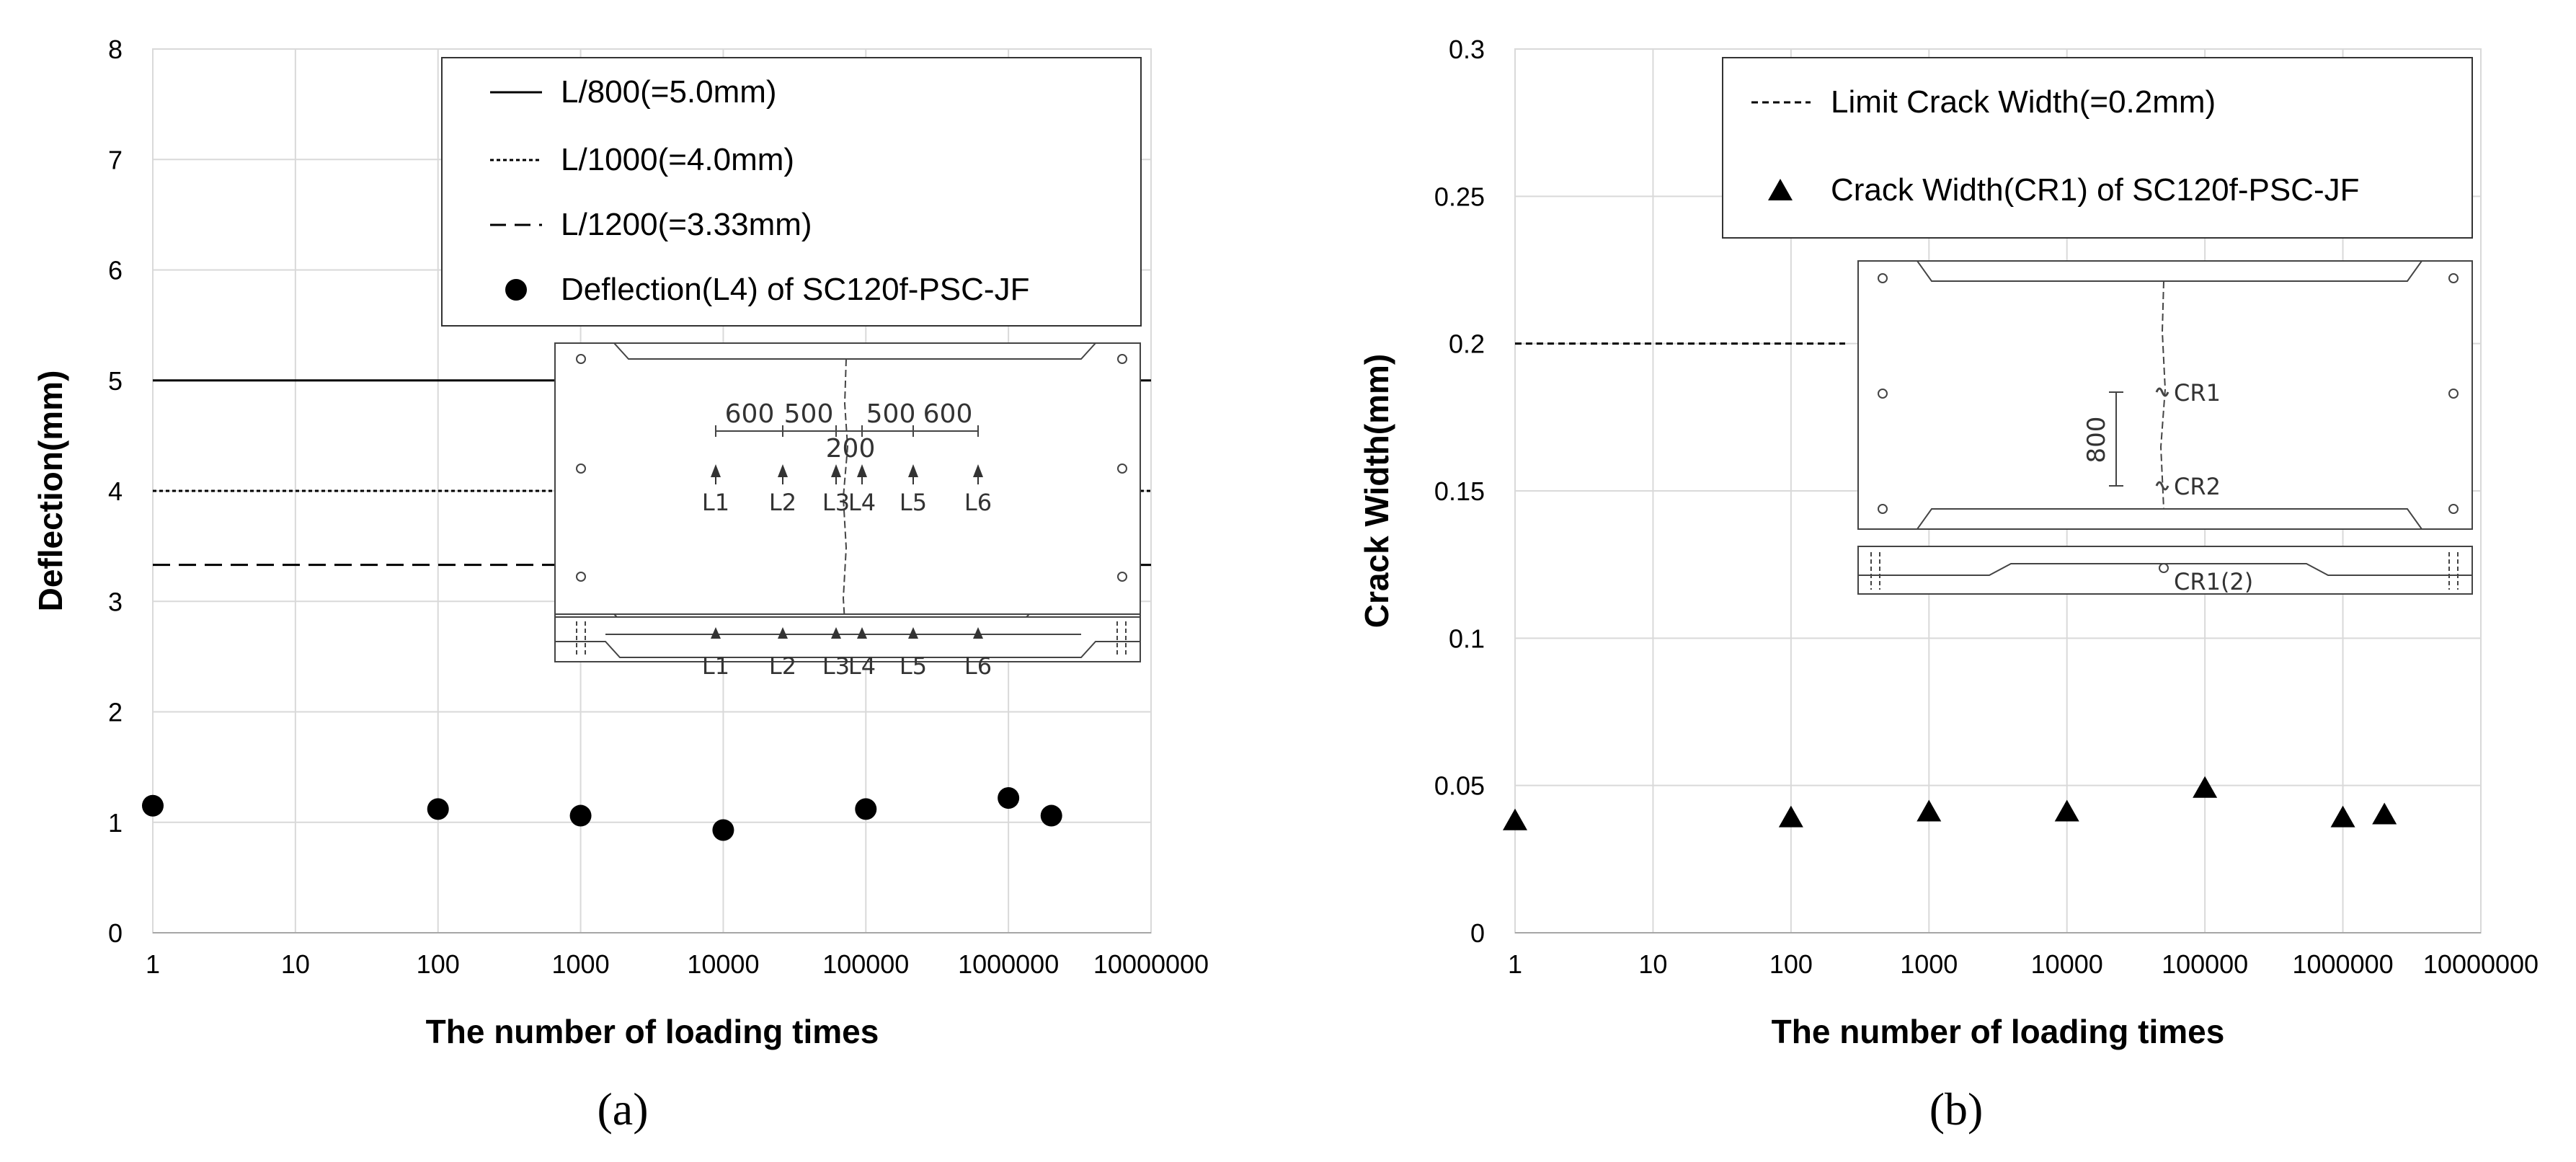 This screenshot has width=2576, height=1162. What do you see at coordinates (2213, 581) in the screenshot?
I see `gauge-label-cr1-2: CR1(2)` at bounding box center [2213, 581].